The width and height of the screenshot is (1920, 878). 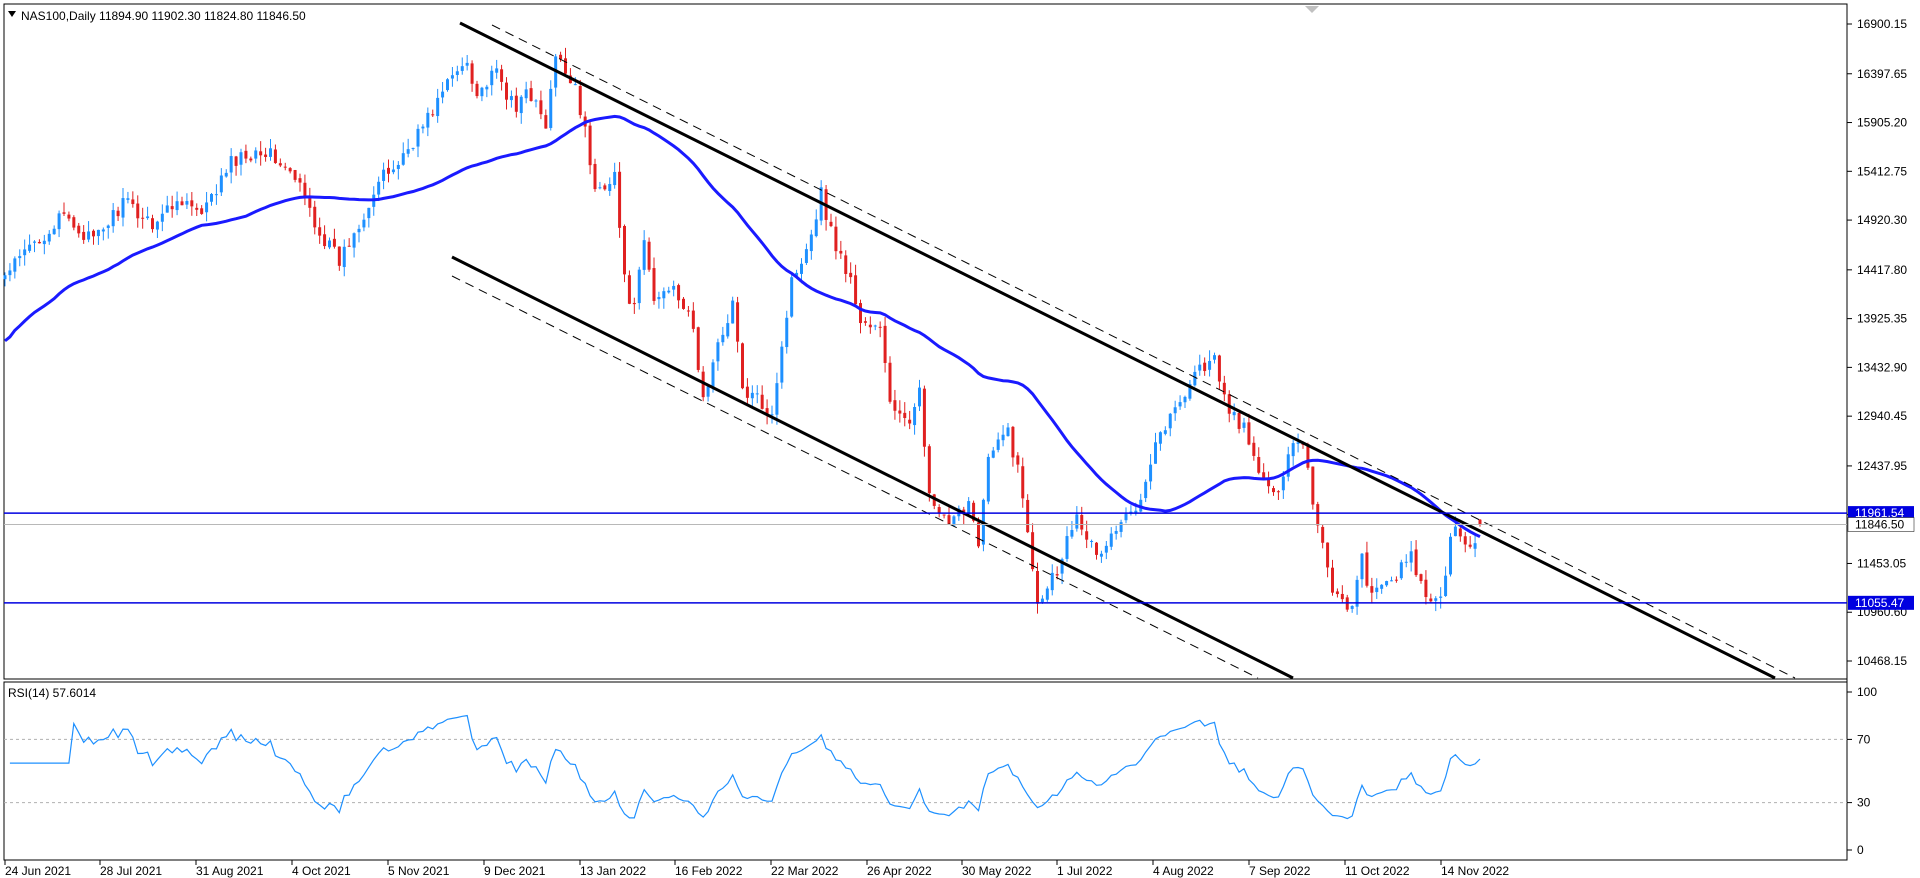 What do you see at coordinates (1280, 871) in the screenshot?
I see `date-tick-label: 7 Sep 2022` at bounding box center [1280, 871].